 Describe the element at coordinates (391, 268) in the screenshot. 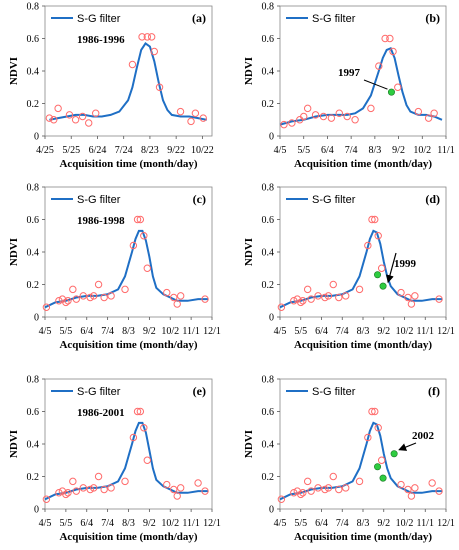

I see `annotation-arrow` at that location.